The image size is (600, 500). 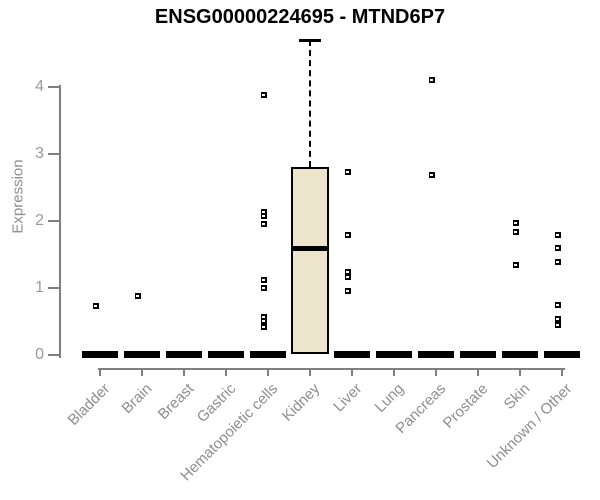 I want to click on y-tick-label: 2, so click(x=39, y=220).